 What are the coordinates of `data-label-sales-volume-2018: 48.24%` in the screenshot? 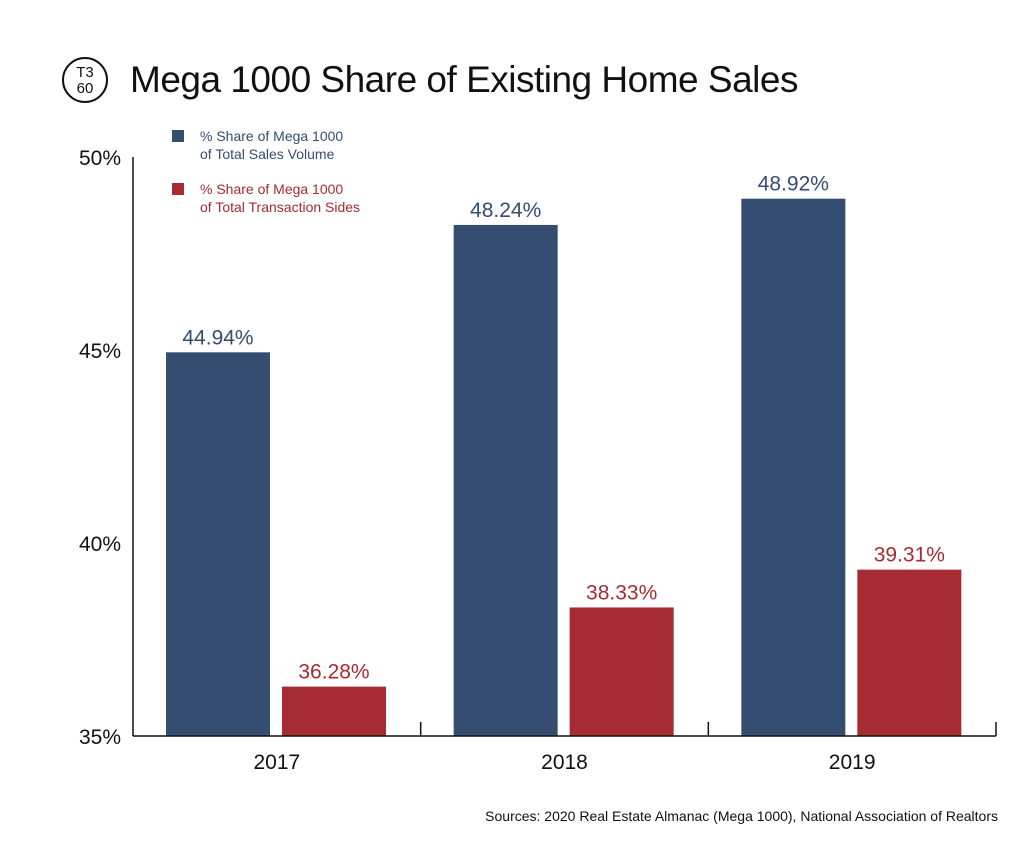 It's located at (505, 210).